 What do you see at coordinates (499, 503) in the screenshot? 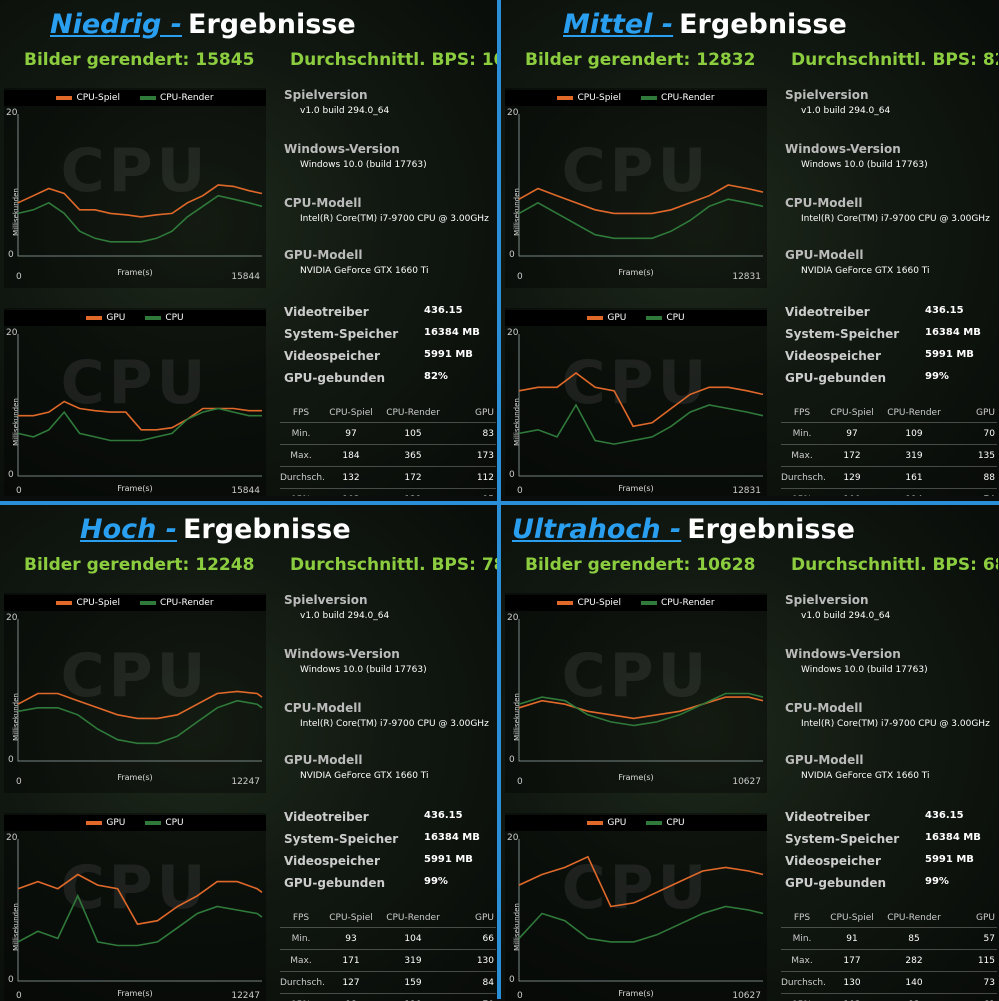
I see `horizontal-divider` at bounding box center [499, 503].